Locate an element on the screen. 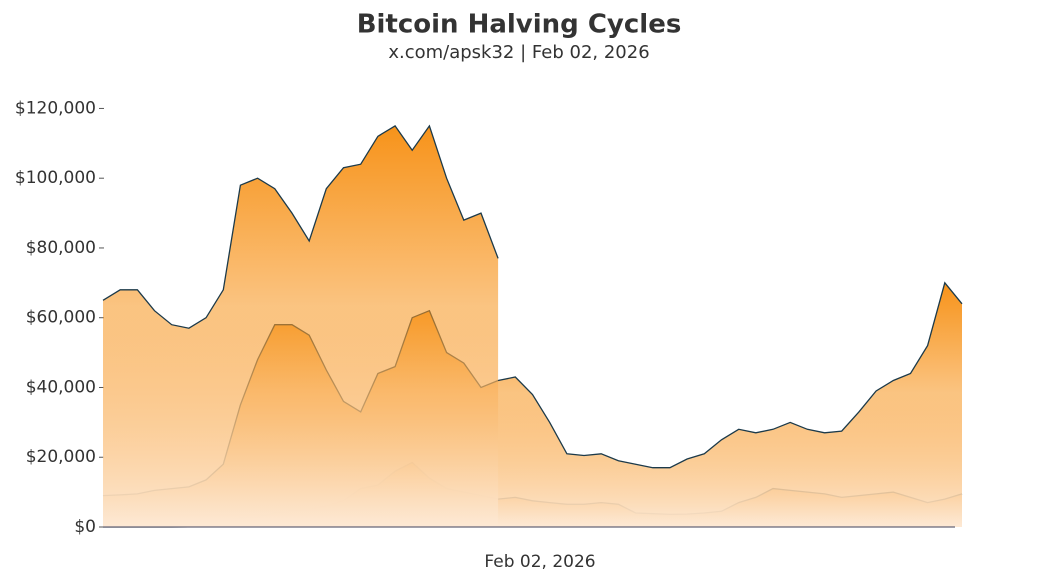 The height and width of the screenshot is (584, 1038). y-tick-label: $100,000 is located at coordinates (55, 178).